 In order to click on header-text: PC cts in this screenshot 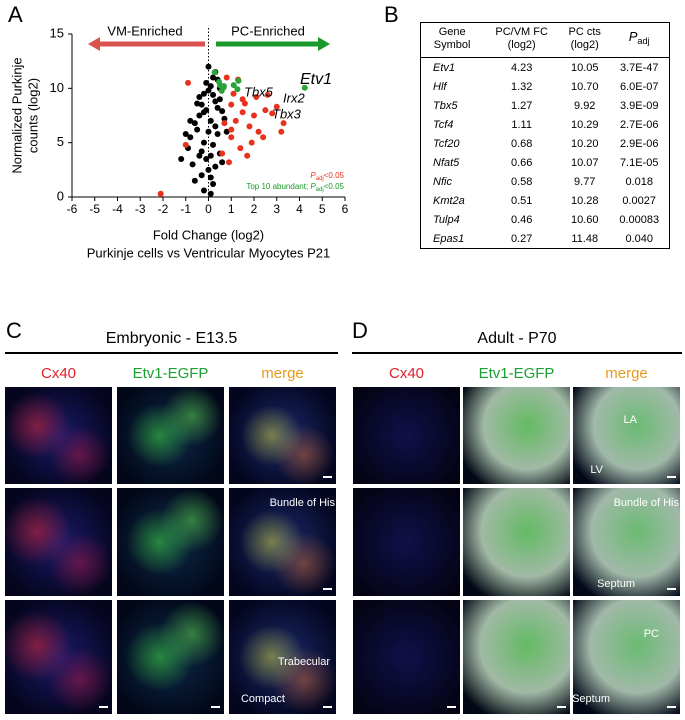, I will do `click(584, 32)`.